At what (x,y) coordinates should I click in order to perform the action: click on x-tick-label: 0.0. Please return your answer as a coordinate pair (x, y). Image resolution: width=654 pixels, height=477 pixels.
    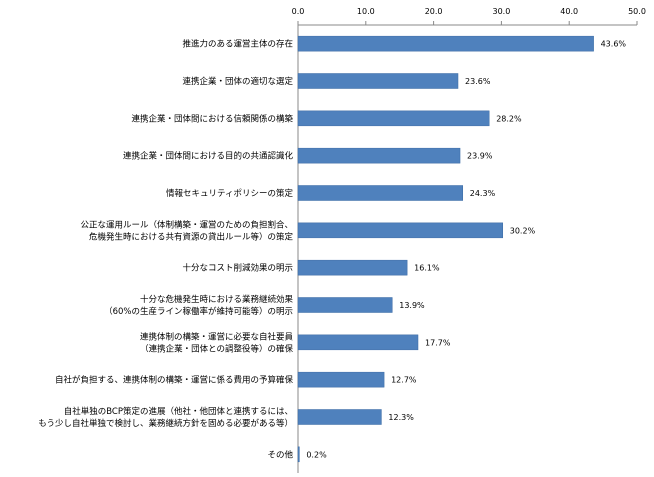
    Looking at the image, I should click on (298, 11).